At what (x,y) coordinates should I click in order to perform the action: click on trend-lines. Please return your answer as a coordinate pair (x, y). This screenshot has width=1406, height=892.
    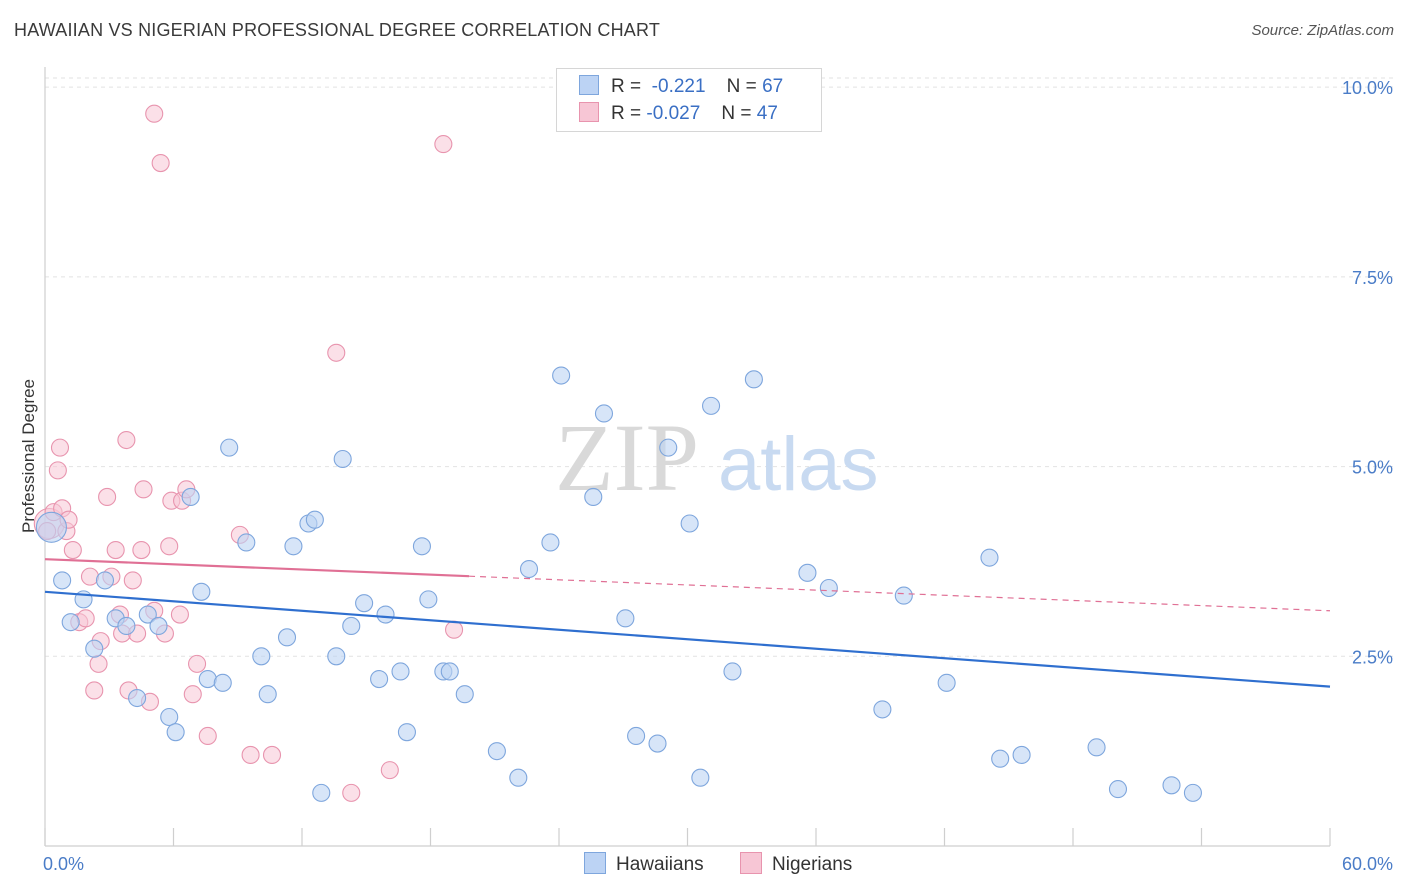
    Looking at the image, I should click on (687, 623).